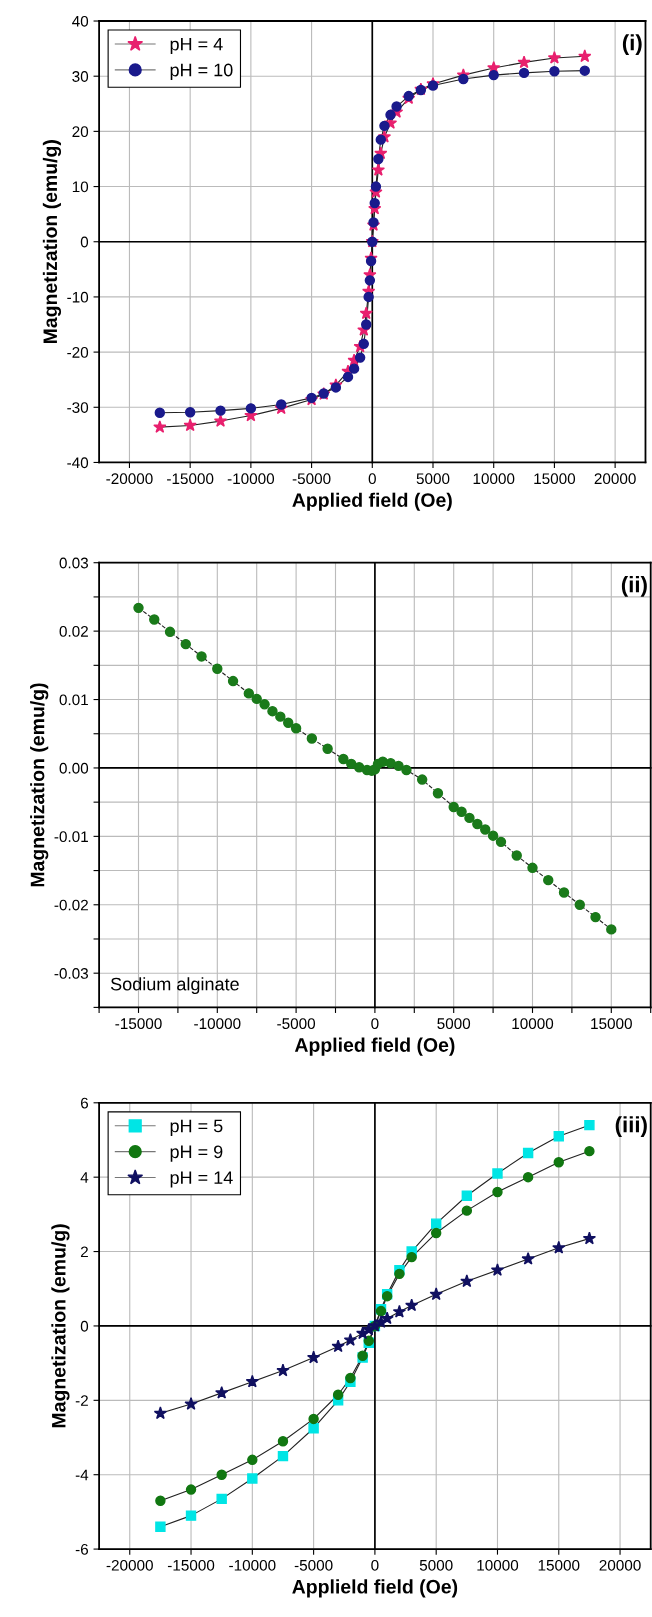 The image size is (652, 1617). I want to click on x-axis-title: Applield field (Oe), so click(375, 1588).